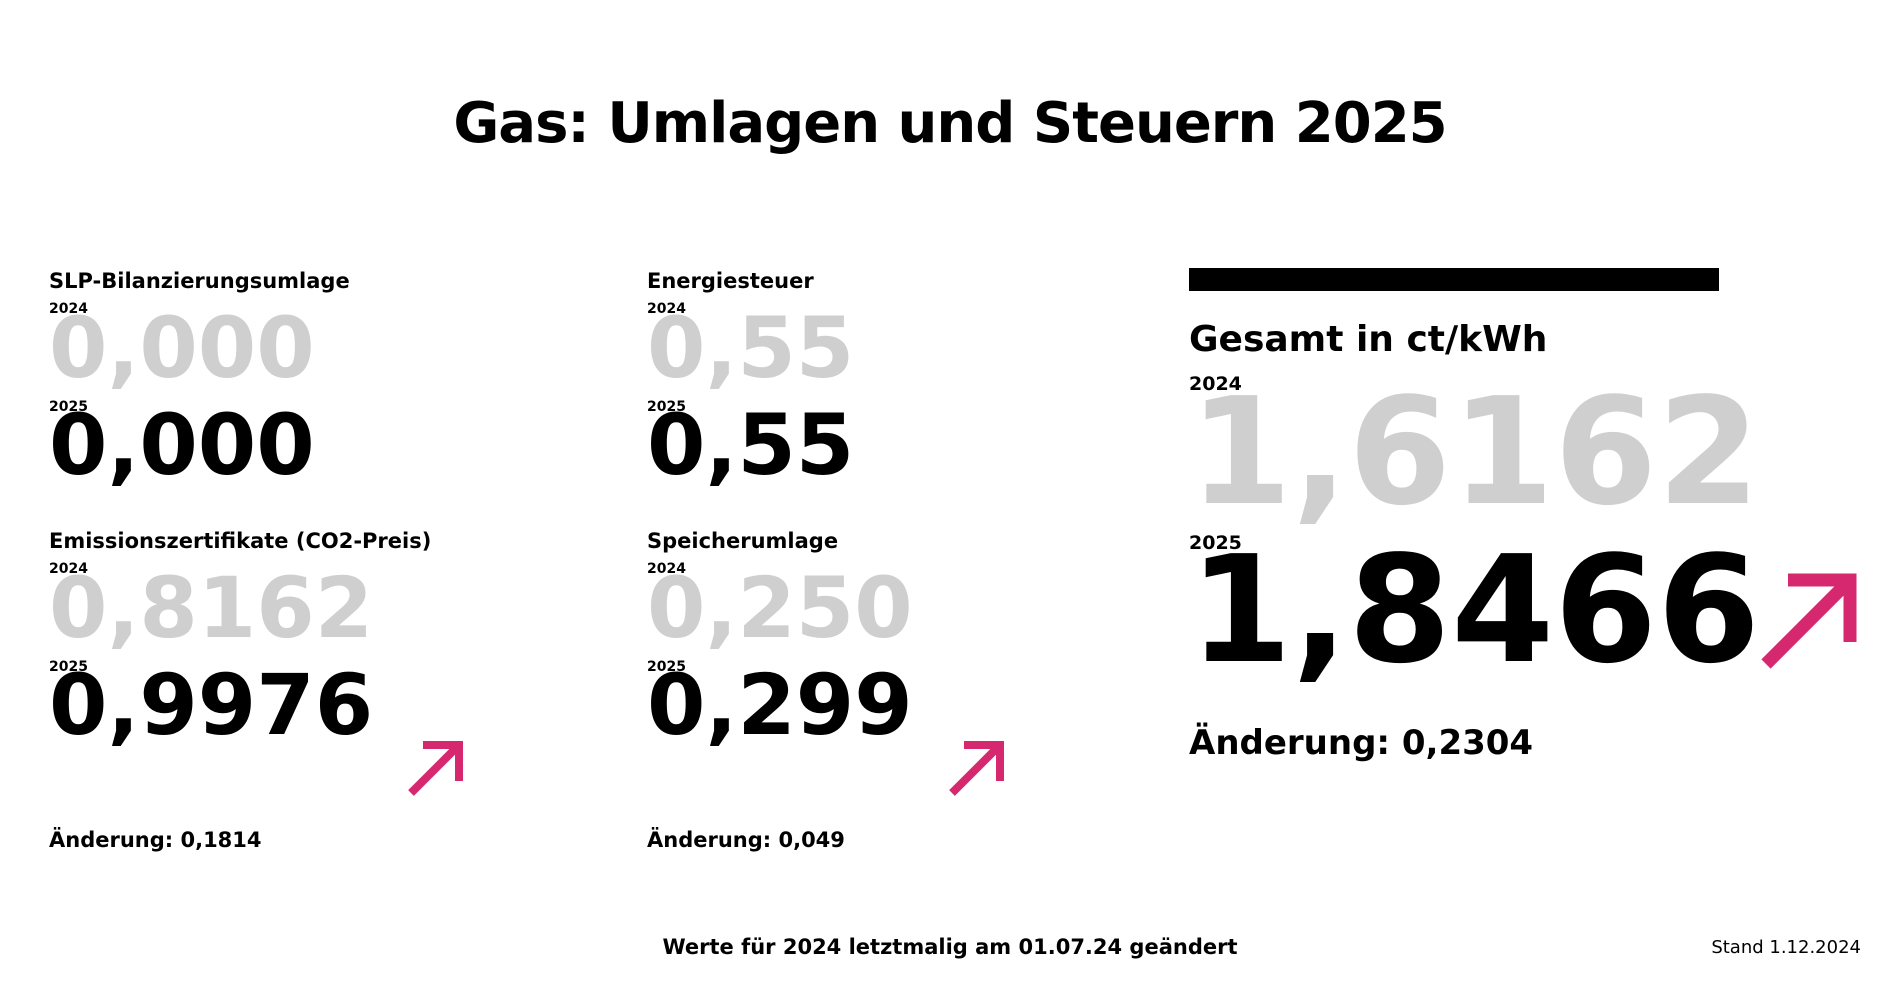  I want to click on prev-value: 0,8162, so click(211, 608).